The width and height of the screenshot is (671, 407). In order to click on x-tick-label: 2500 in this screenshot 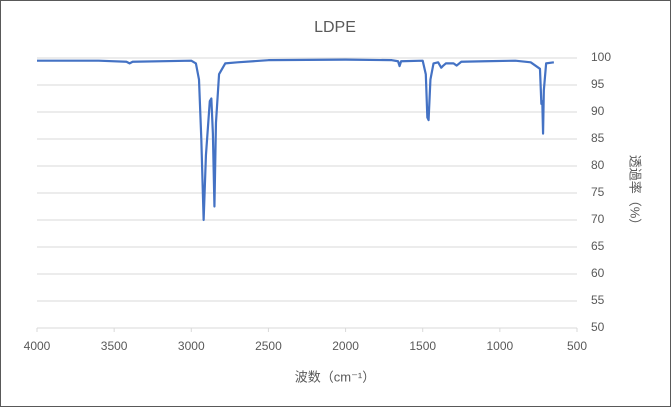, I will do `click(268, 346)`.